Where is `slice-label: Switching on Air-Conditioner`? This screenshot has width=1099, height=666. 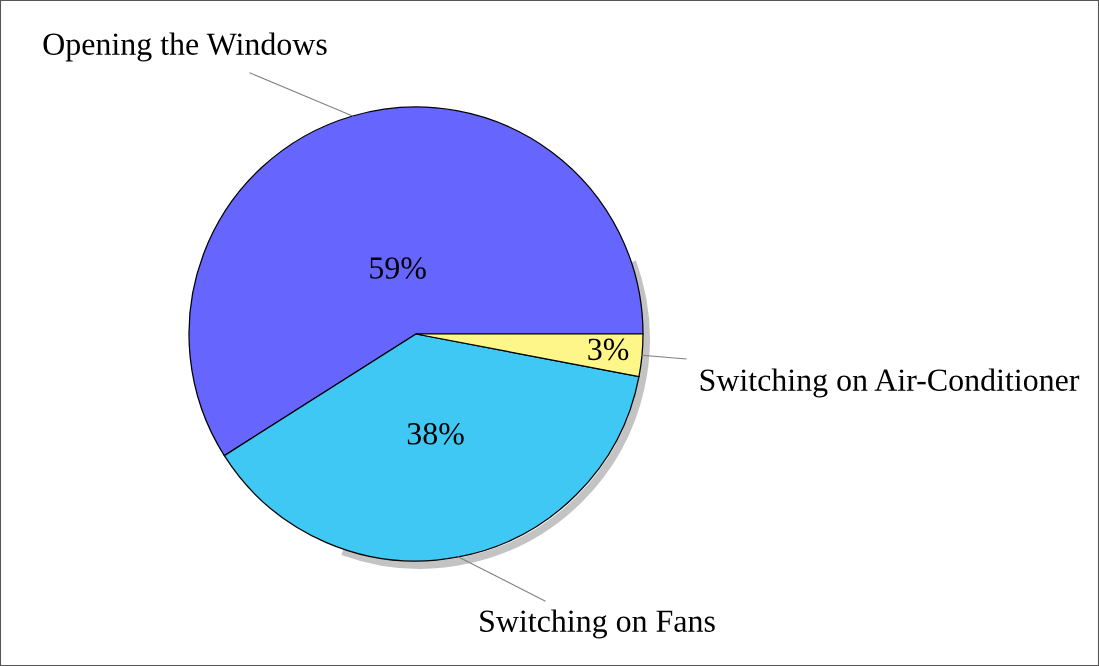
slice-label: Switching on Air-Conditioner is located at coordinates (890, 383).